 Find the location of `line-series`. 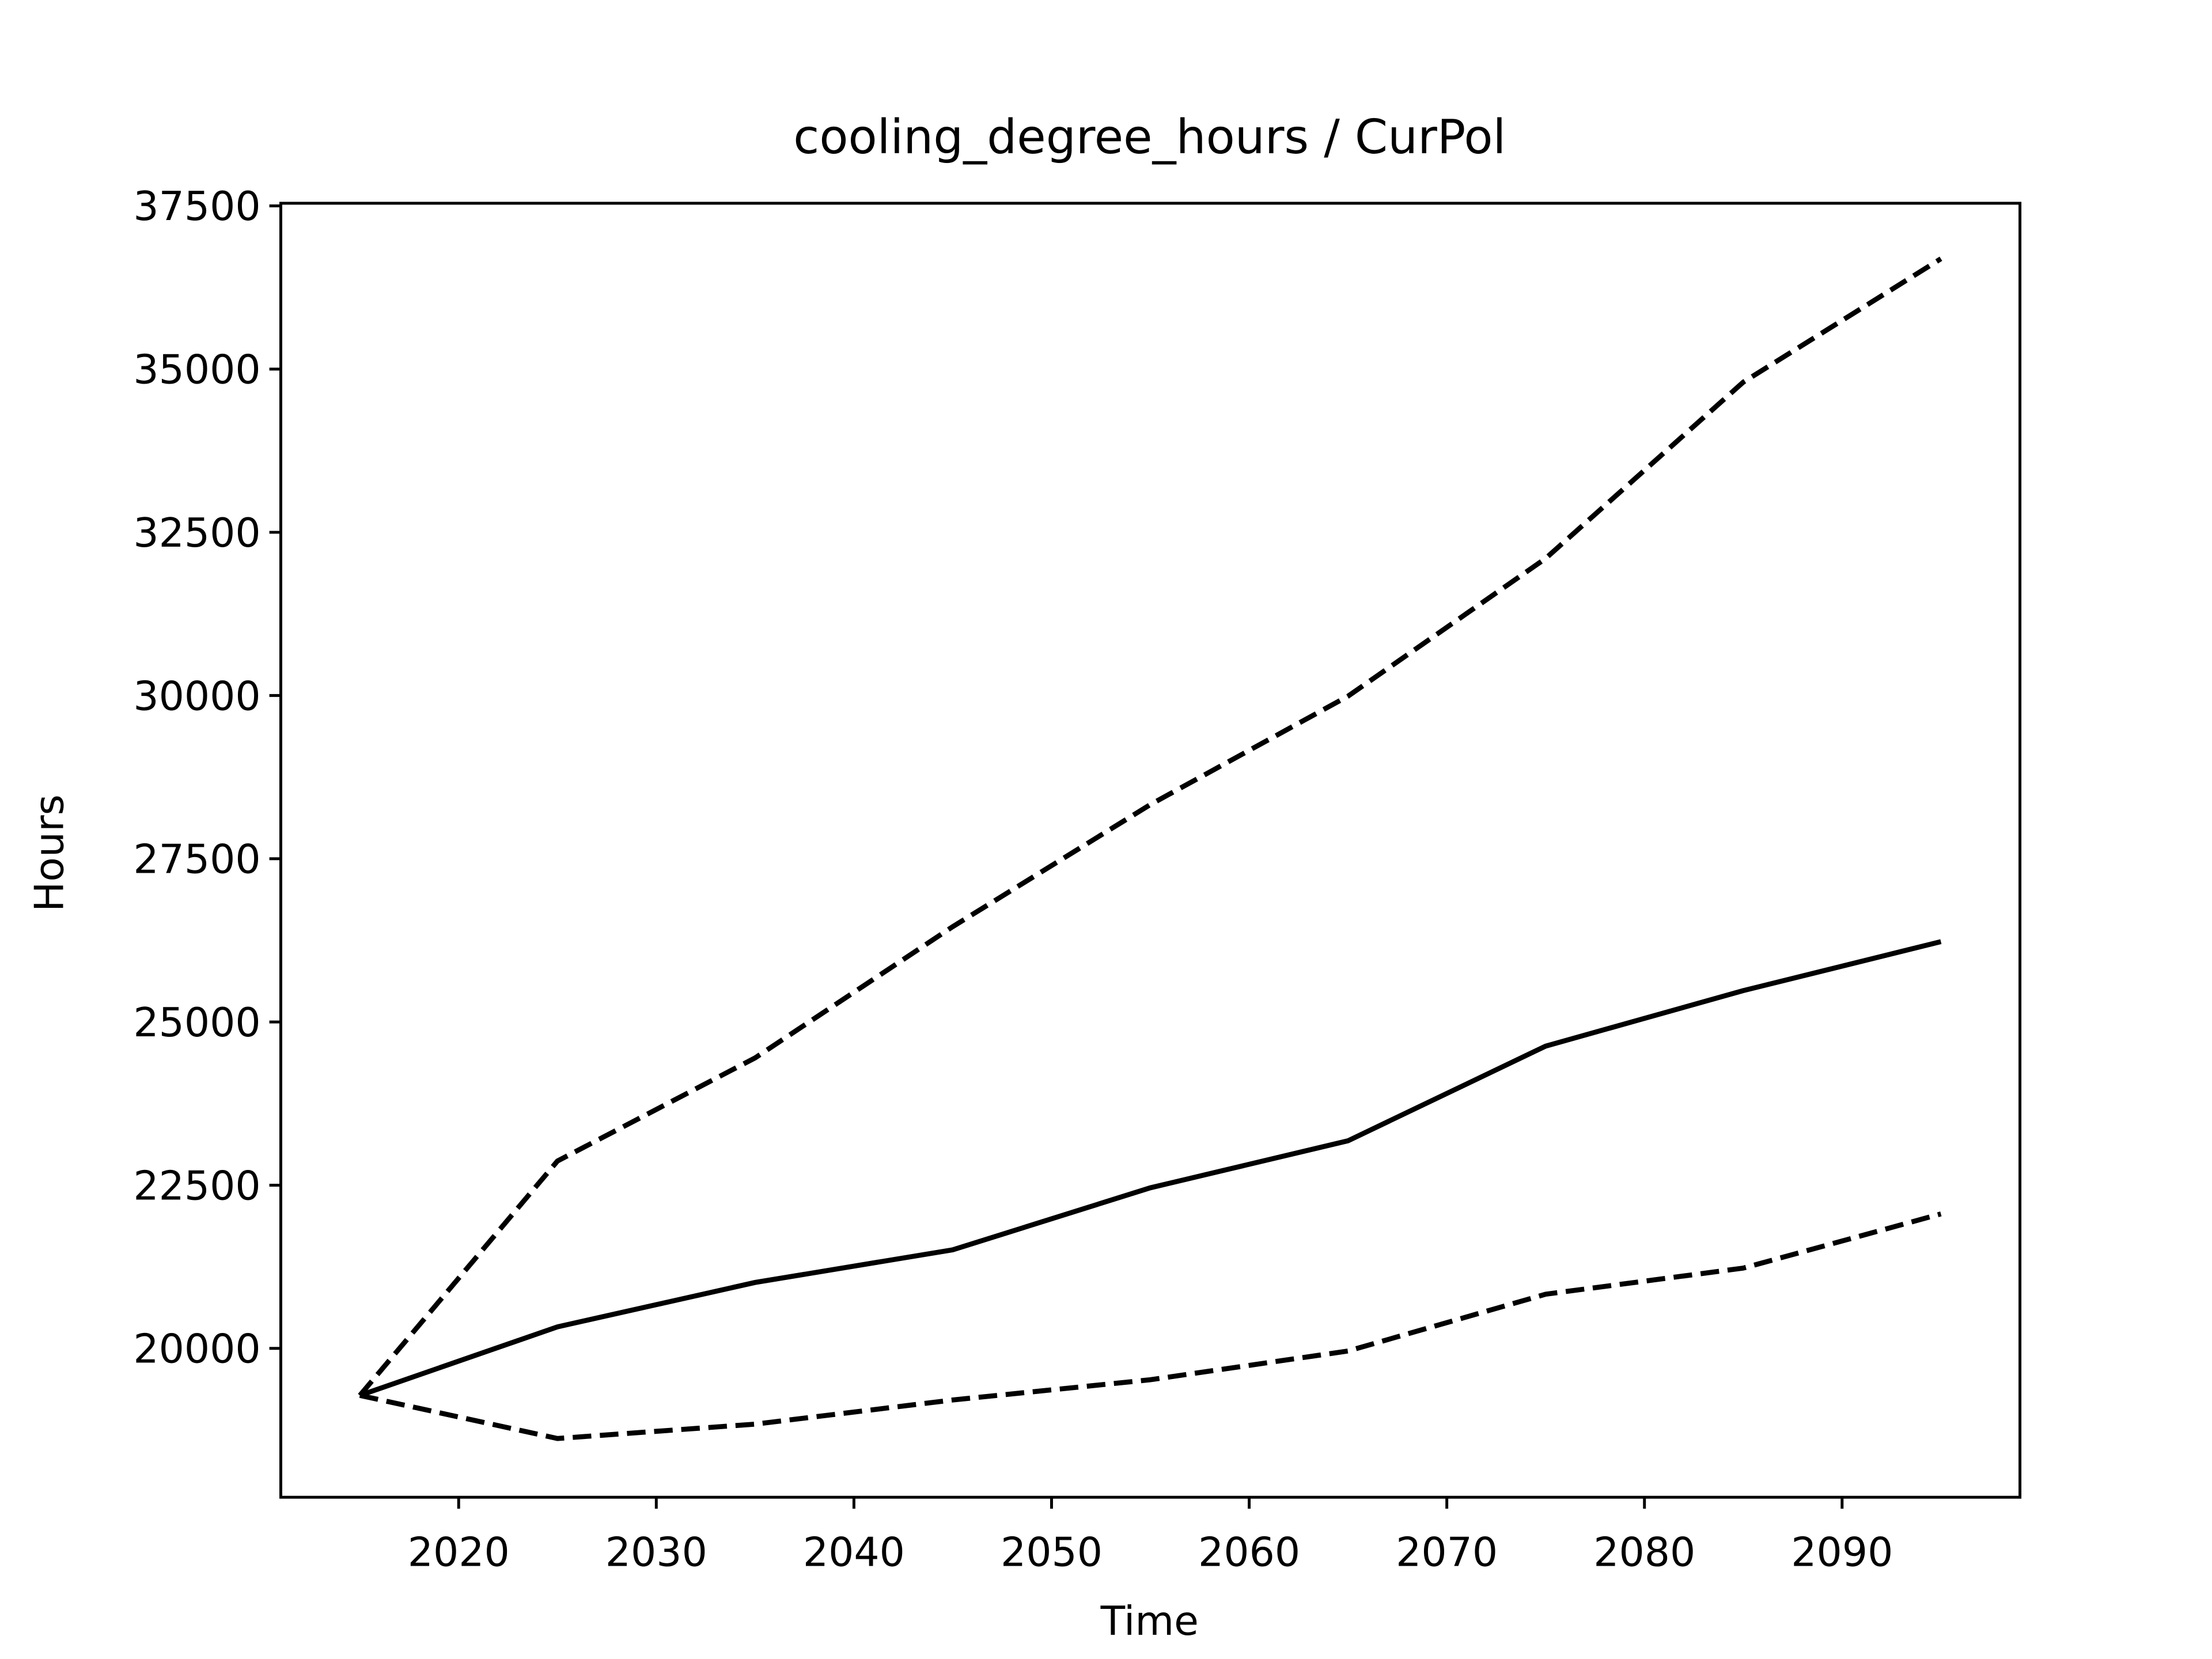

line-series is located at coordinates (1150, 1326).